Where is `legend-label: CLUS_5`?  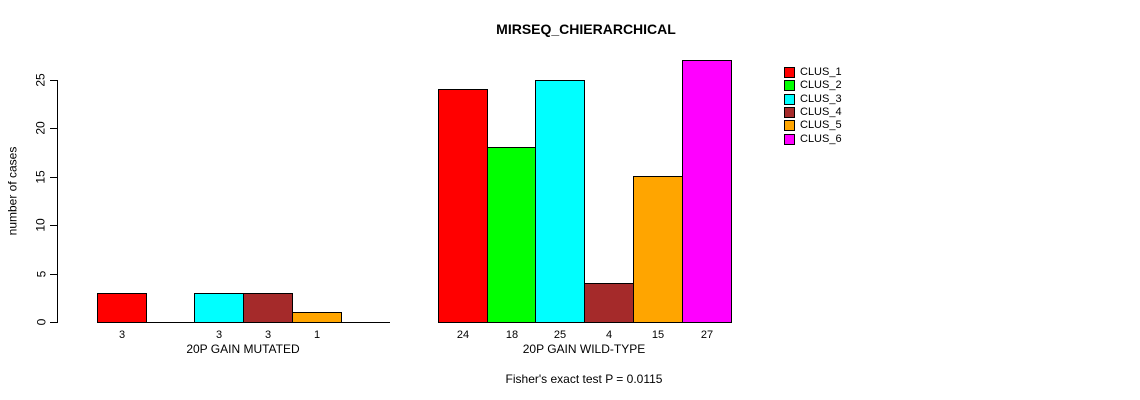 legend-label: CLUS_5 is located at coordinates (821, 125).